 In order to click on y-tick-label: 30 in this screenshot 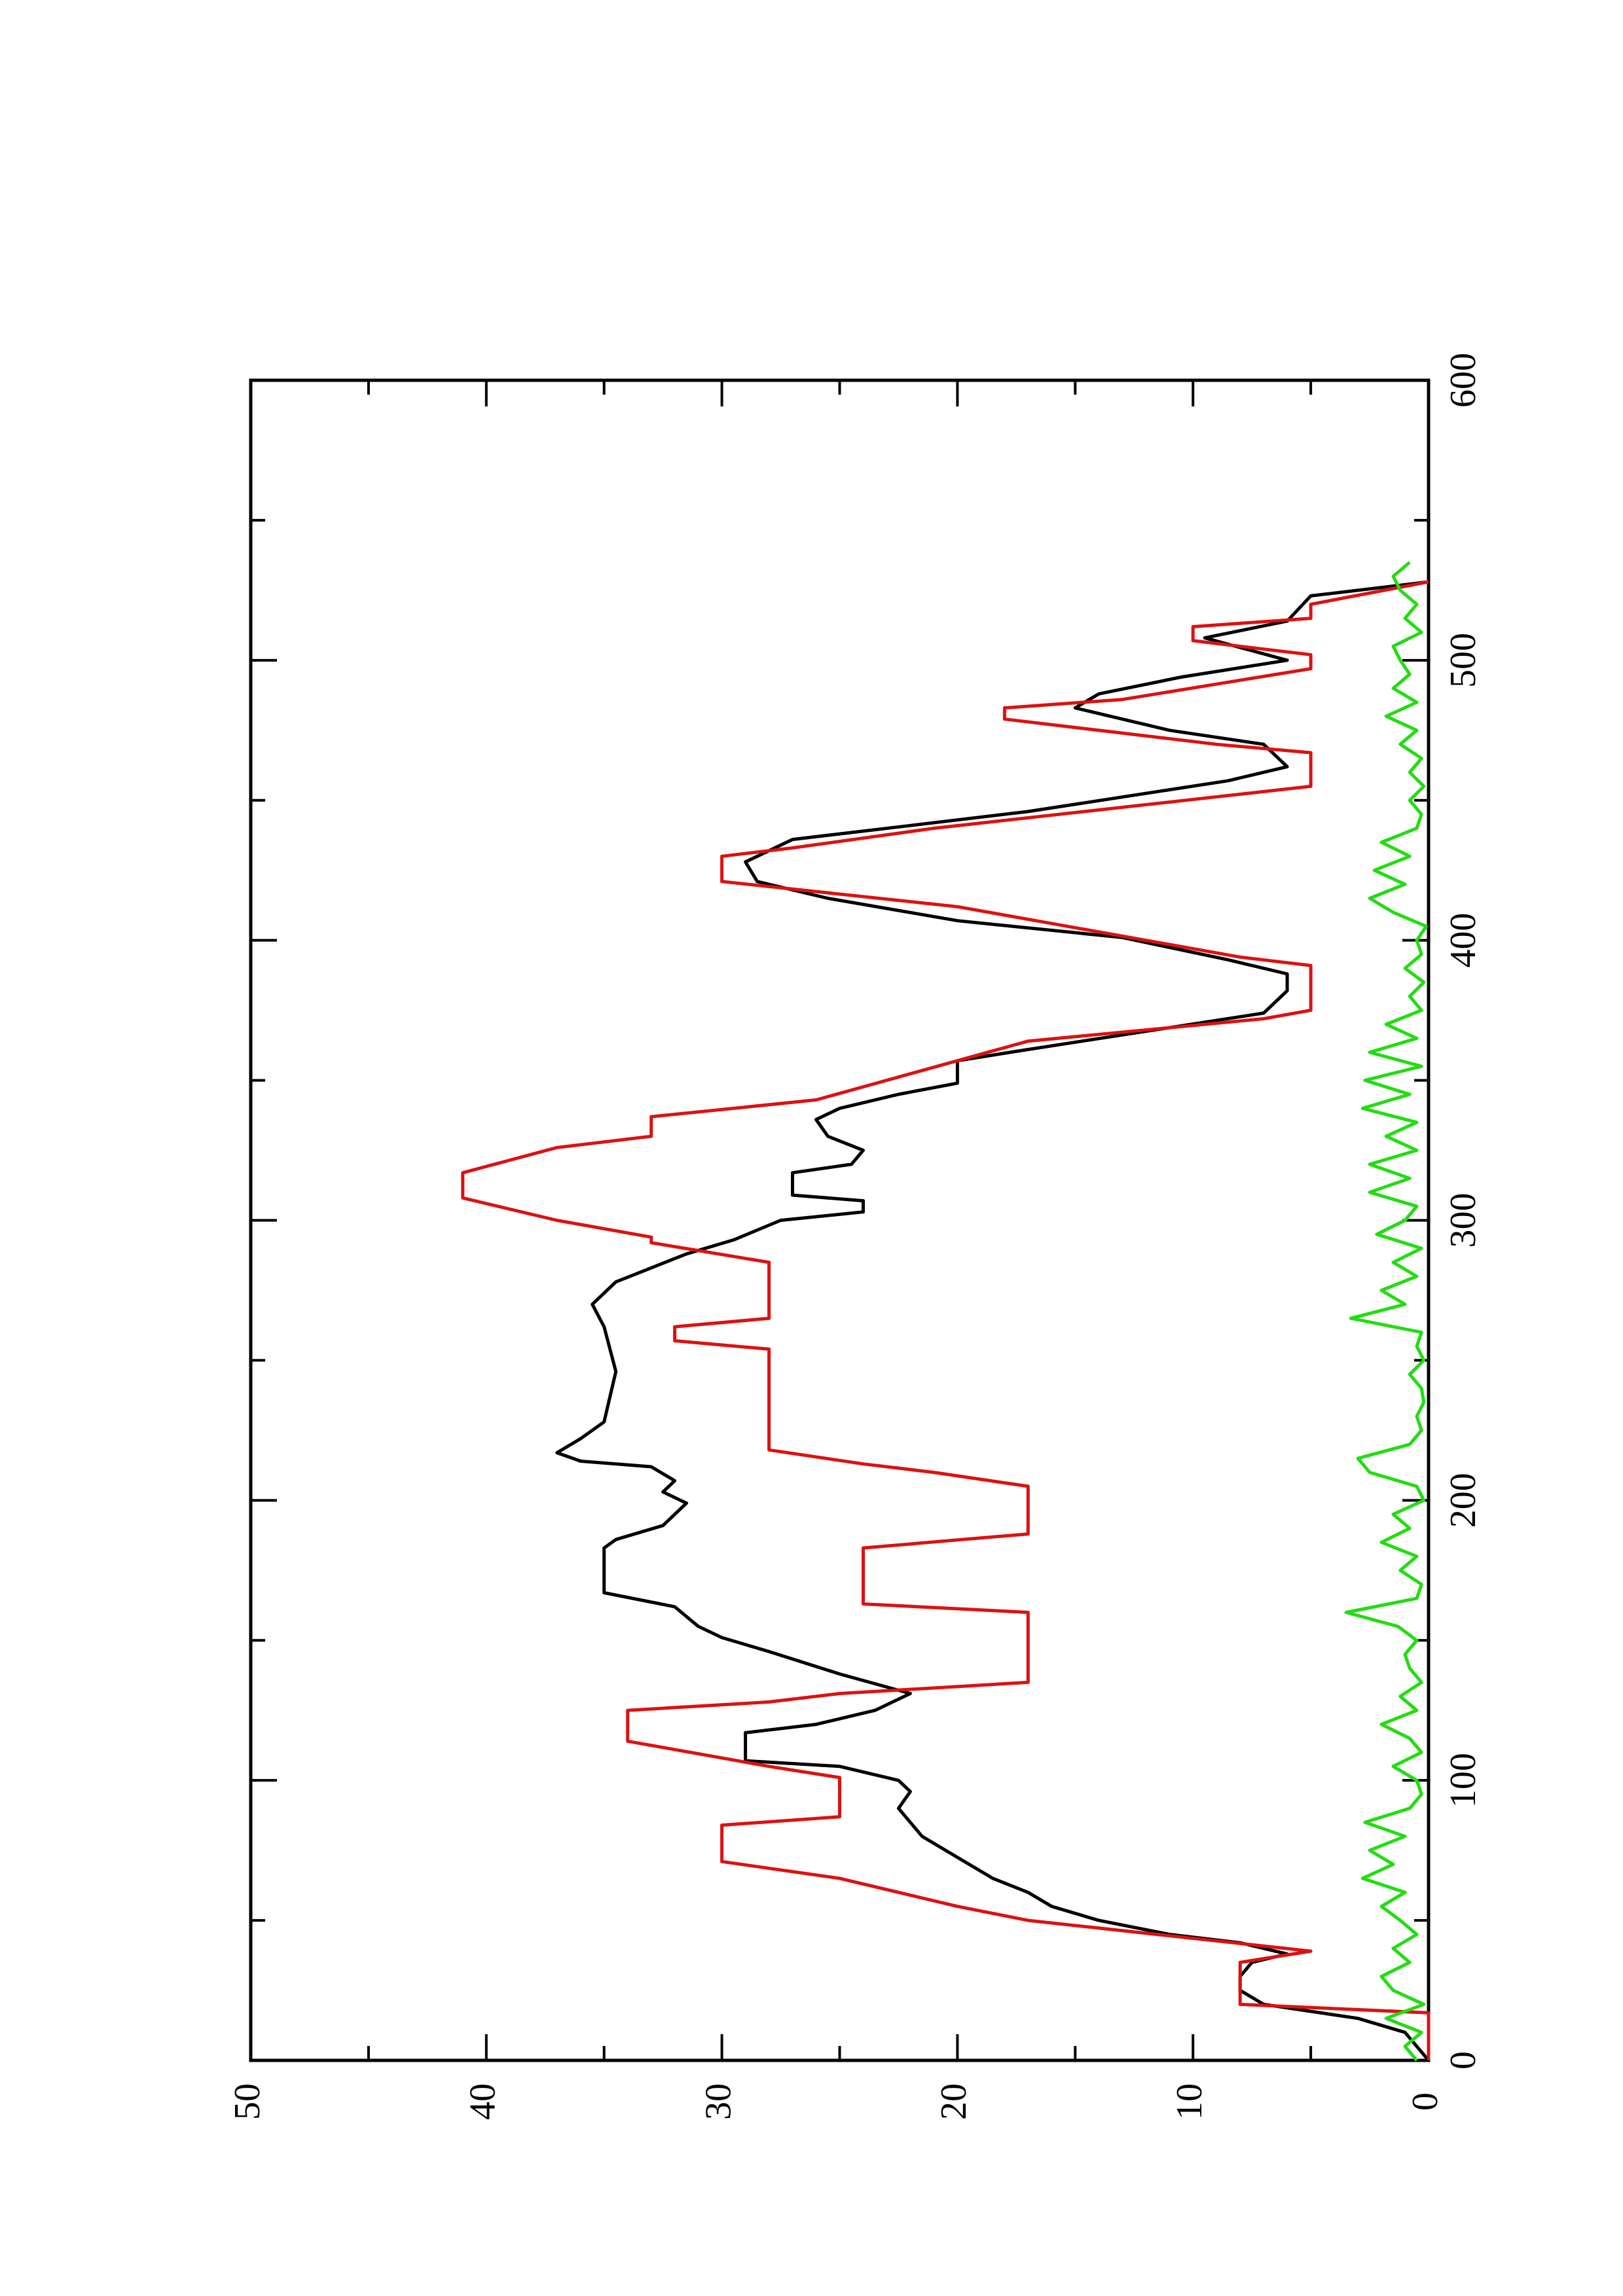, I will do `click(718, 2101)`.